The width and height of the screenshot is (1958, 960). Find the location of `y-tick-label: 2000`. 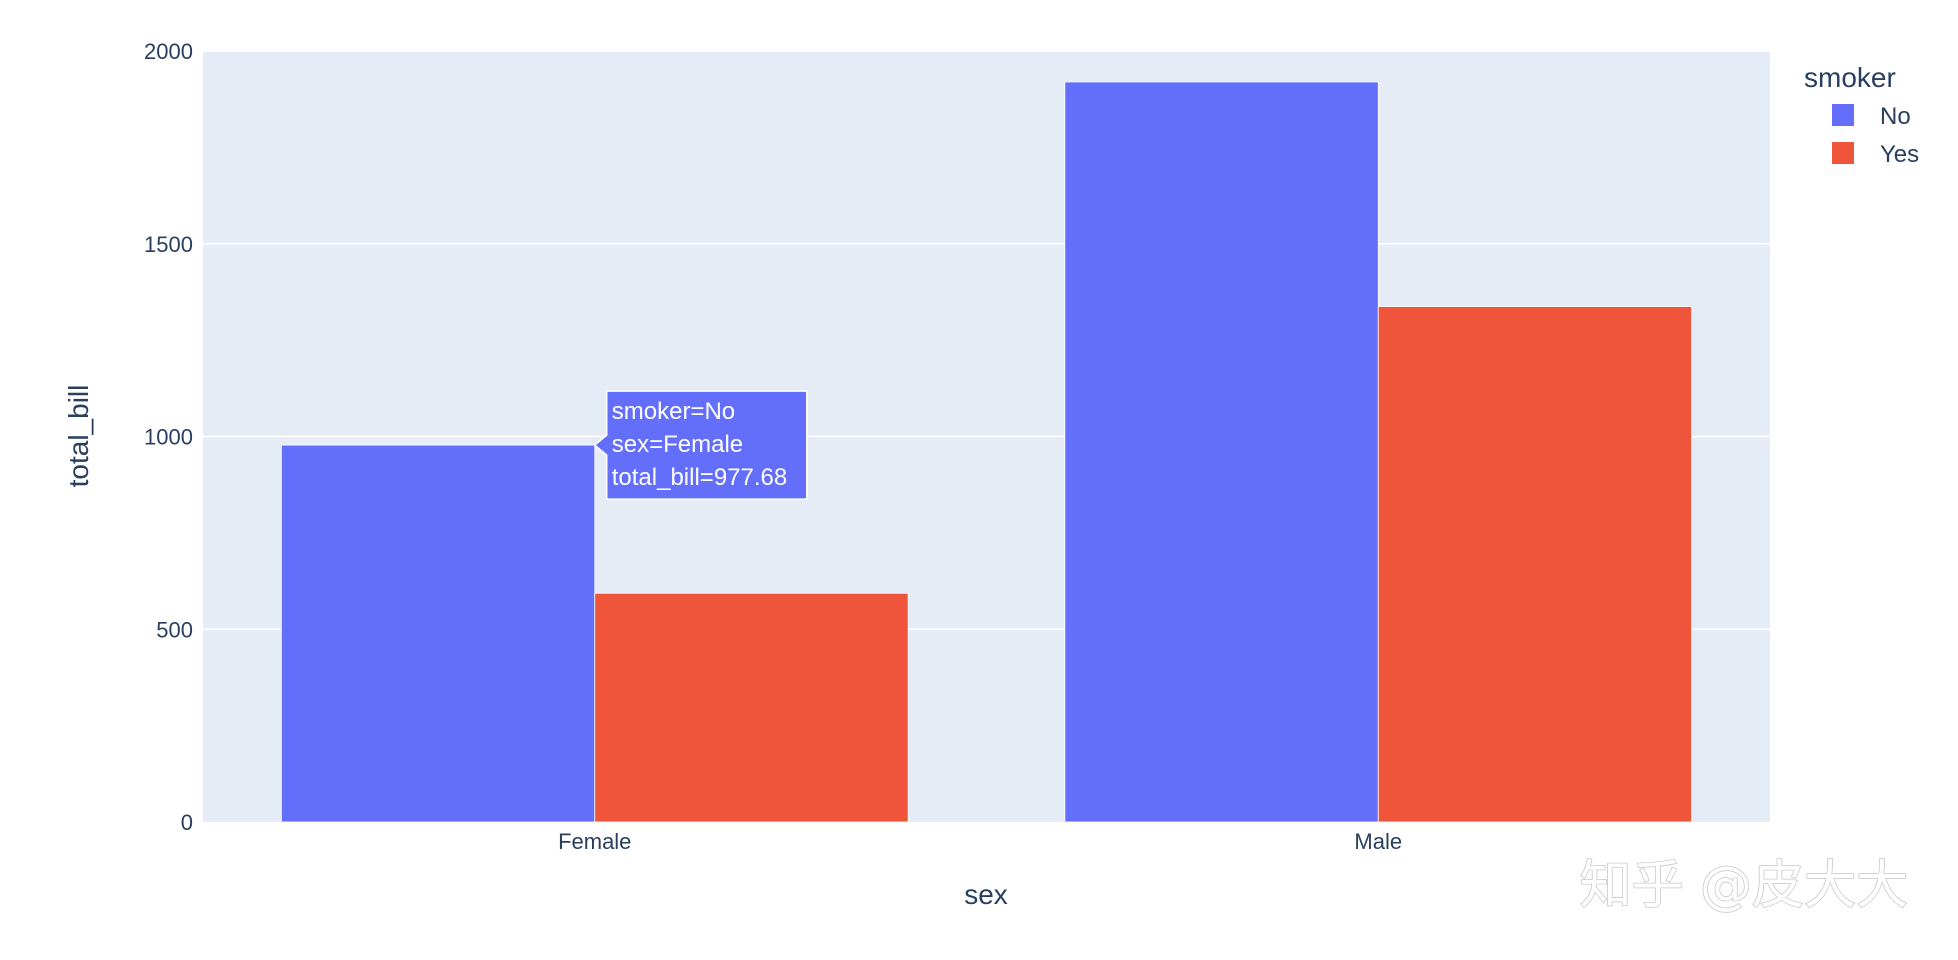

y-tick-label: 2000 is located at coordinates (168, 51).